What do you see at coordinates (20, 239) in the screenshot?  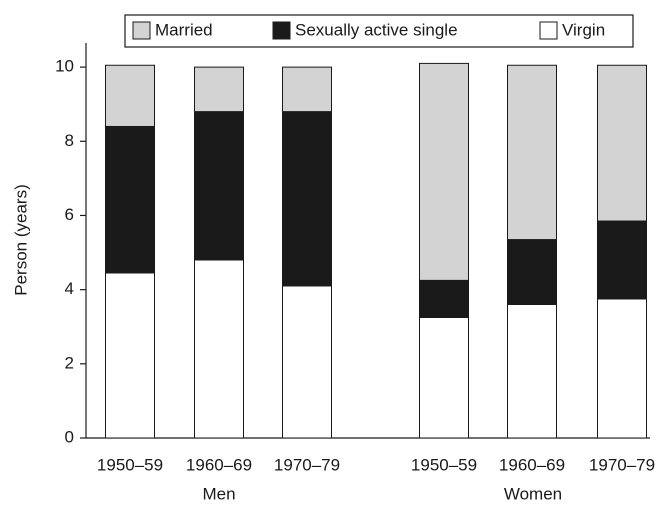 I see `y-axis-label: Person (years)` at bounding box center [20, 239].